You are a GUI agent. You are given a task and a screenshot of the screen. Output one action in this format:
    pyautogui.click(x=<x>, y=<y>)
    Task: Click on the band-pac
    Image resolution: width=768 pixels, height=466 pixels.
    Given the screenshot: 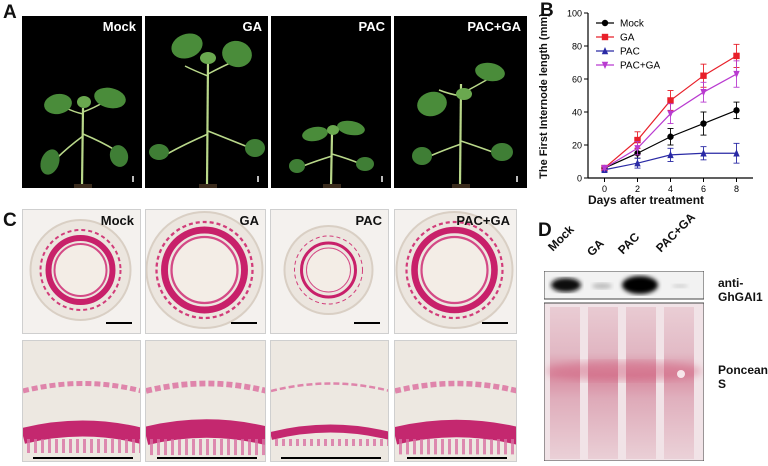 What is the action you would take?
    pyautogui.click(x=640, y=285)
    